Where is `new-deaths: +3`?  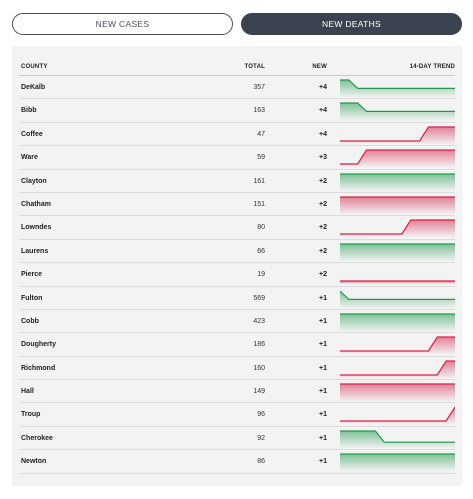
new-deaths: +3 is located at coordinates (323, 158).